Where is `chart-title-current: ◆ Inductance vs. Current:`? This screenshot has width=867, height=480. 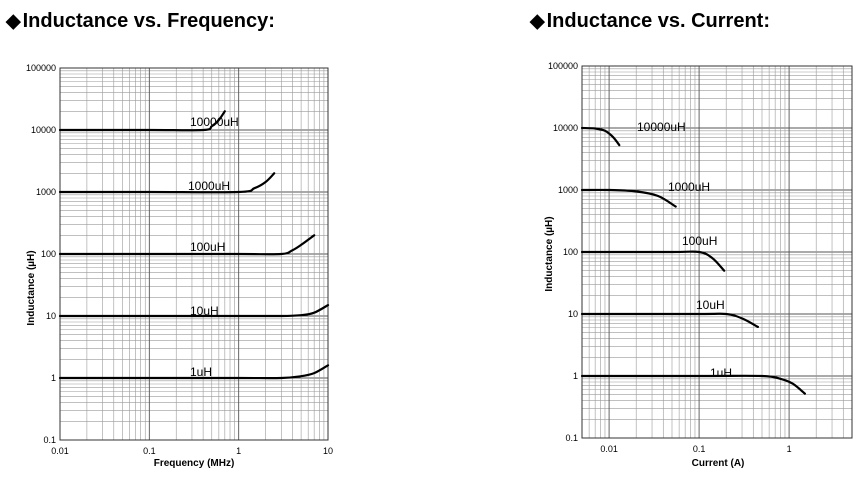
chart-title-current: ◆ Inductance vs. Current: is located at coordinates (650, 21).